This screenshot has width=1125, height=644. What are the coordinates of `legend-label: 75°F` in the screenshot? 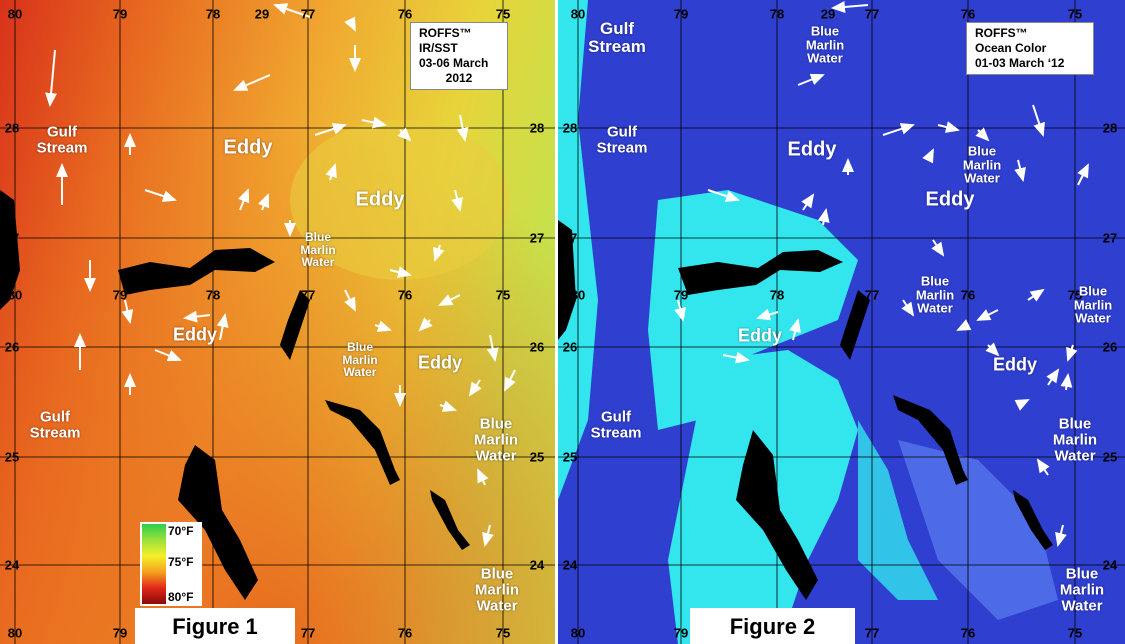 It's located at (181, 562).